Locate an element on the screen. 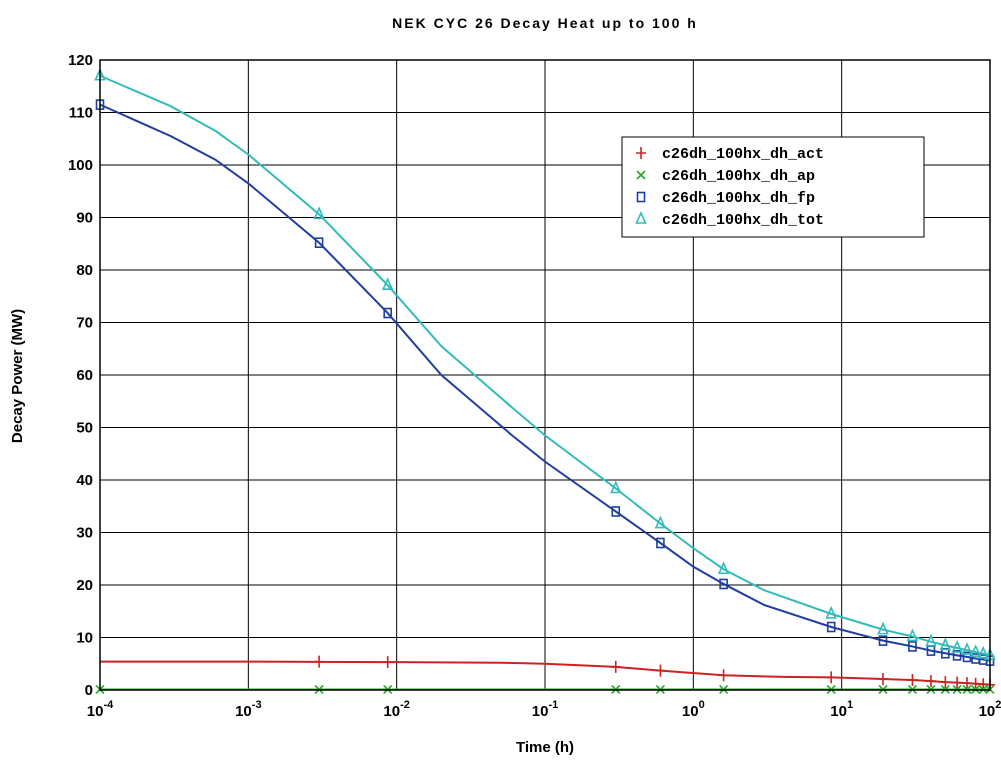  legend-item: c26dh_100hx_dh_tot is located at coordinates (729, 220).